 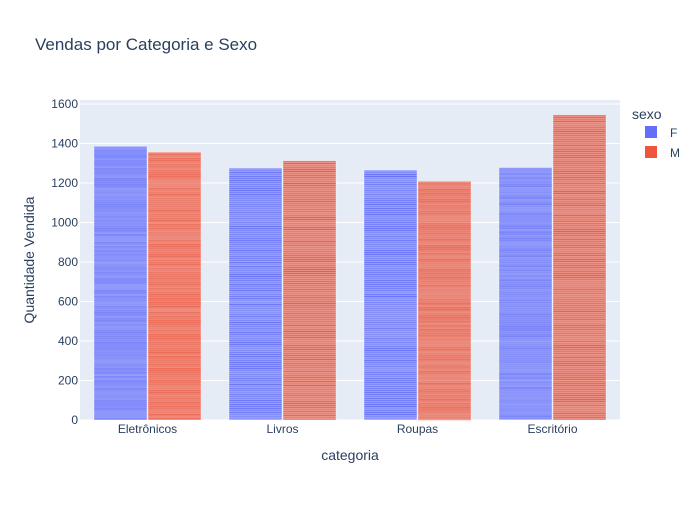 What do you see at coordinates (662, 153) in the screenshot?
I see `legend-item-M: M` at bounding box center [662, 153].